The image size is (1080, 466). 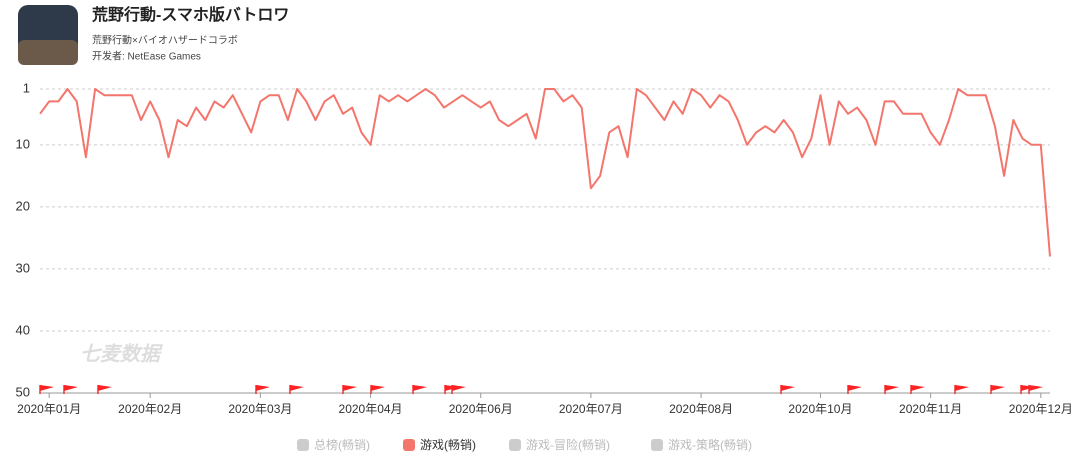 I want to click on x-tick-label: 2020年06月, so click(x=481, y=409).